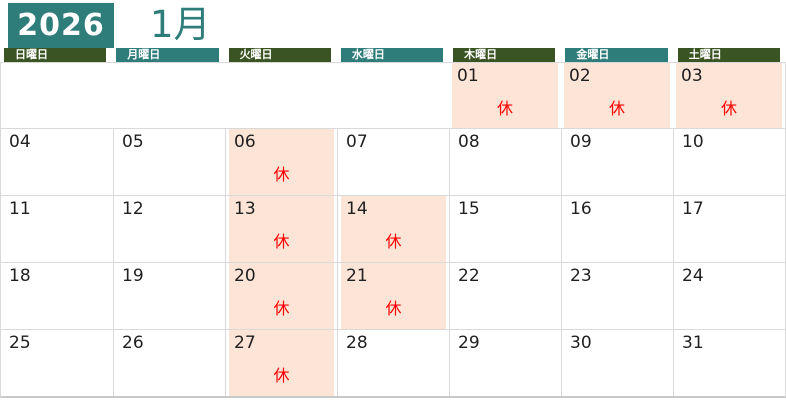  I want to click on day-cell-16: 16, so click(617, 228).